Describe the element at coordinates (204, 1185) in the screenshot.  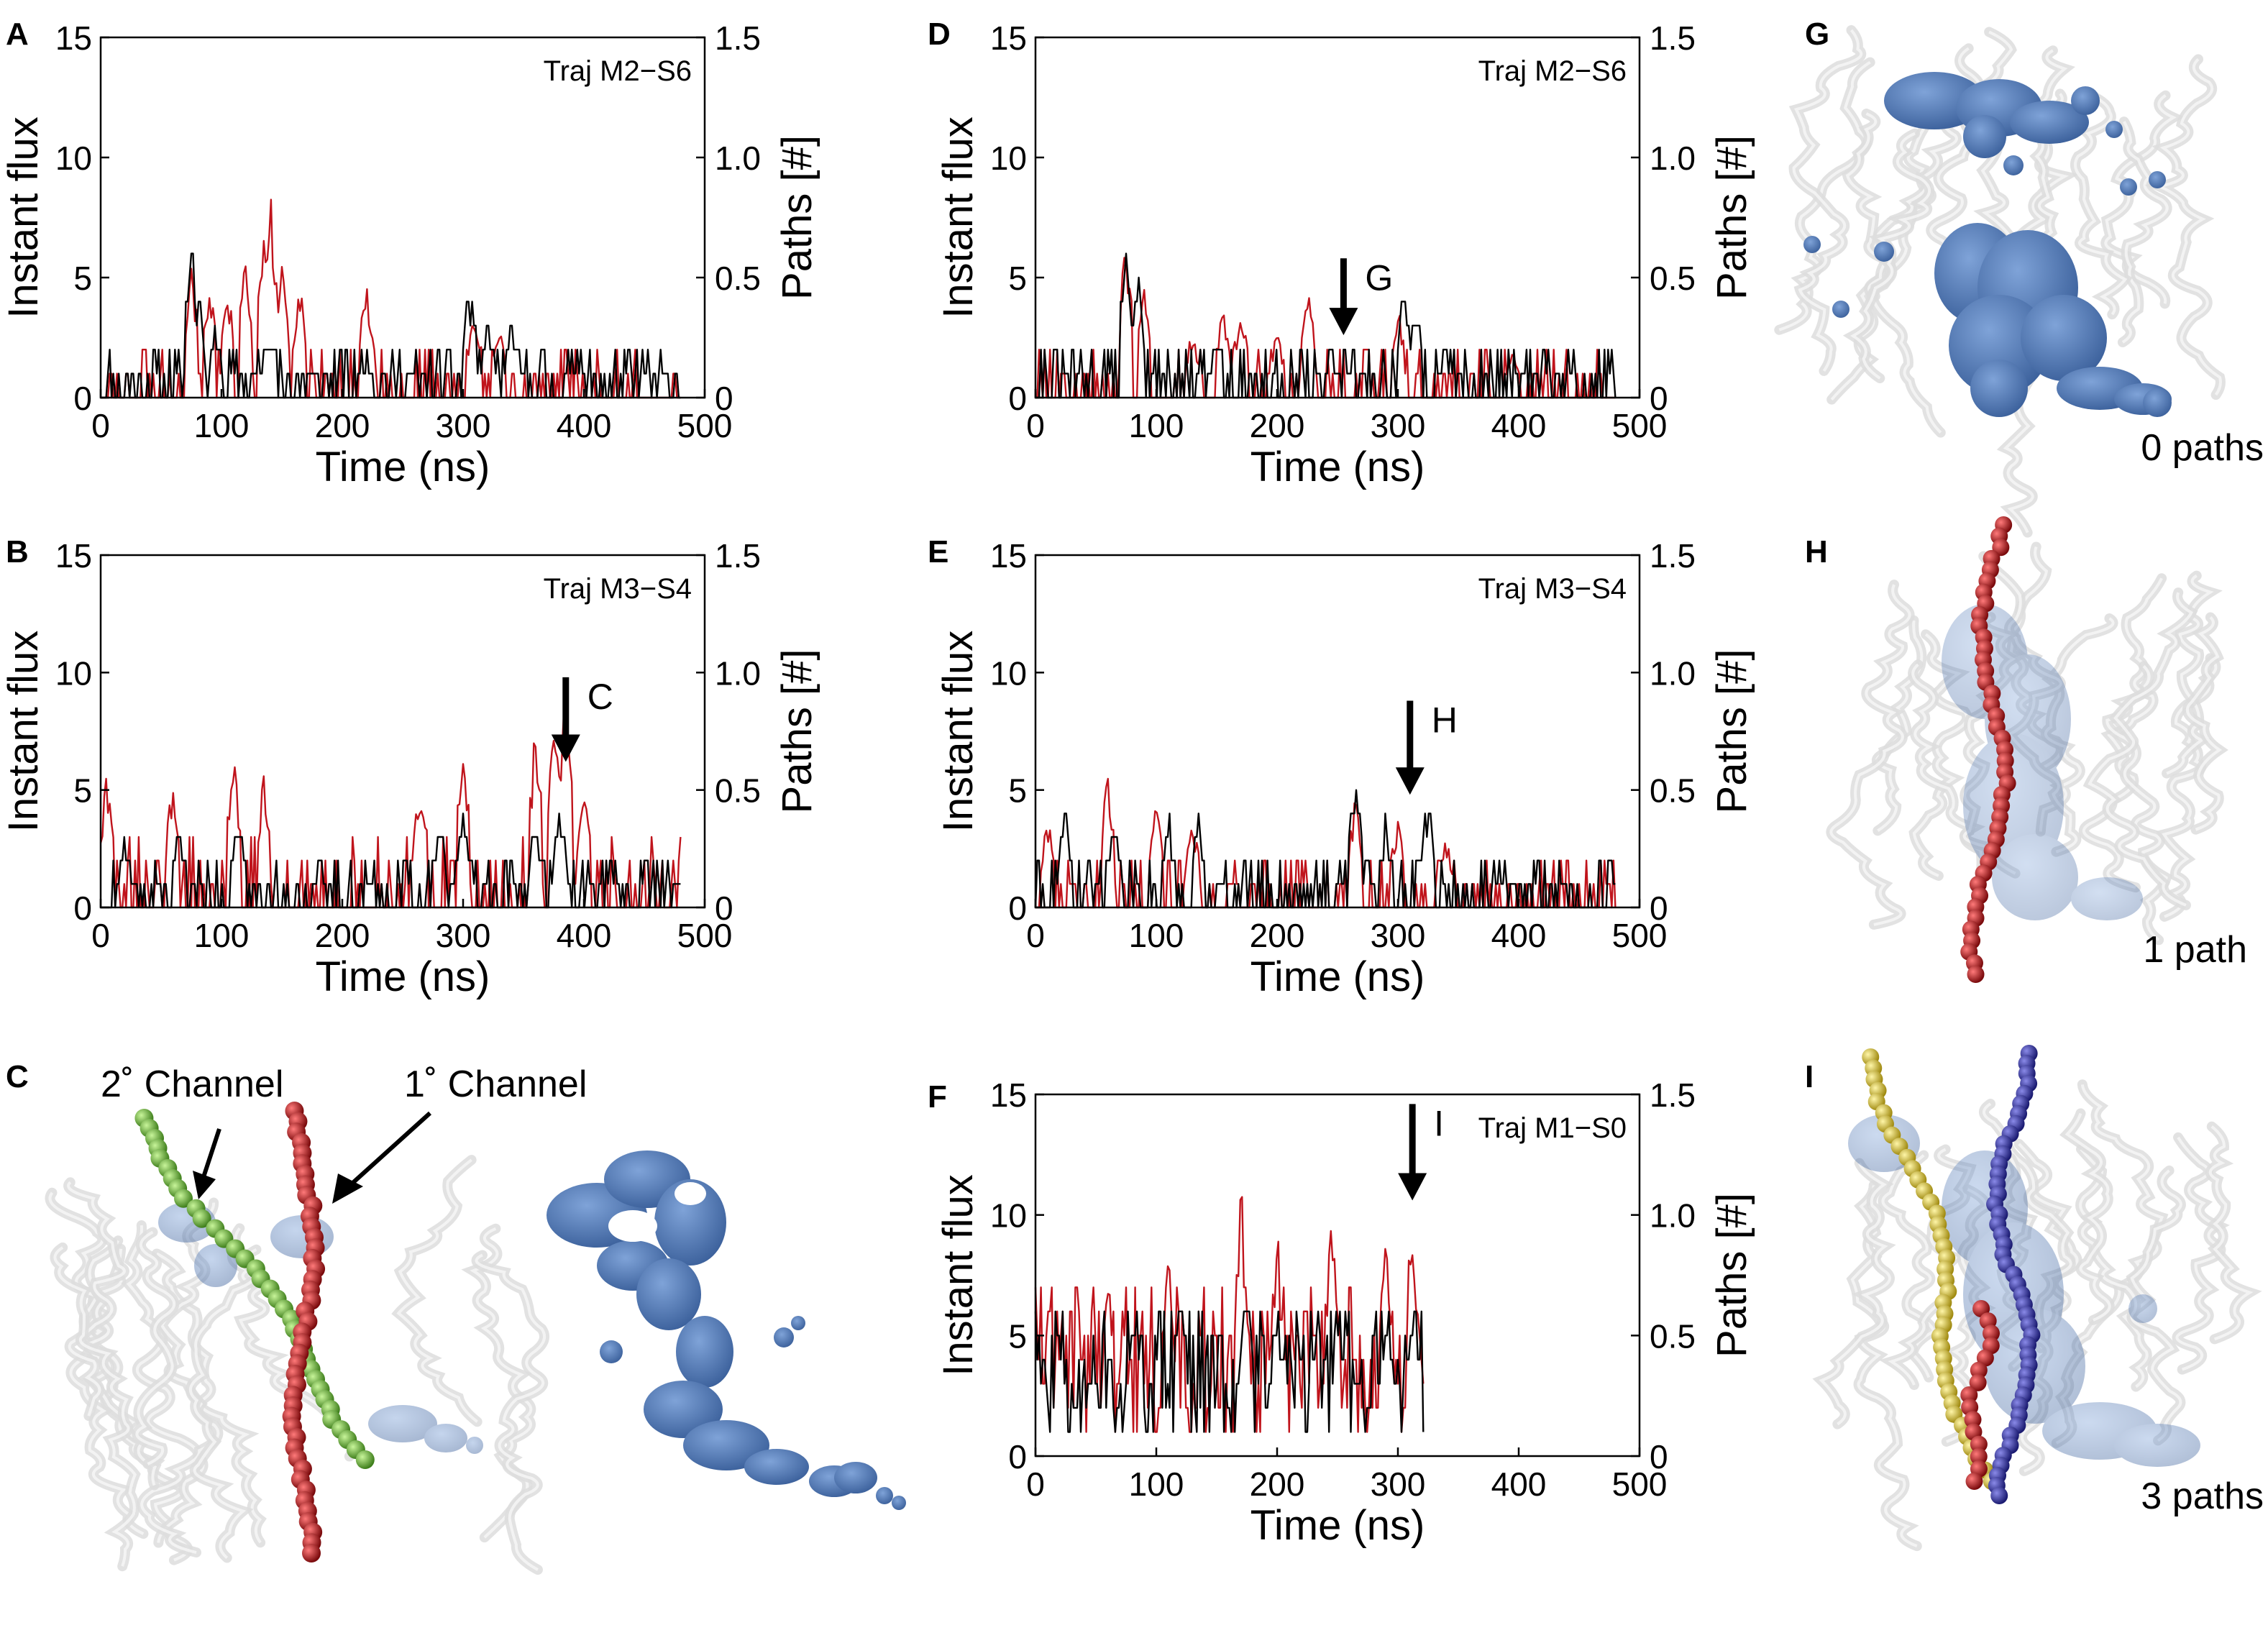
I see `secondary-channel-arrowhead` at that location.